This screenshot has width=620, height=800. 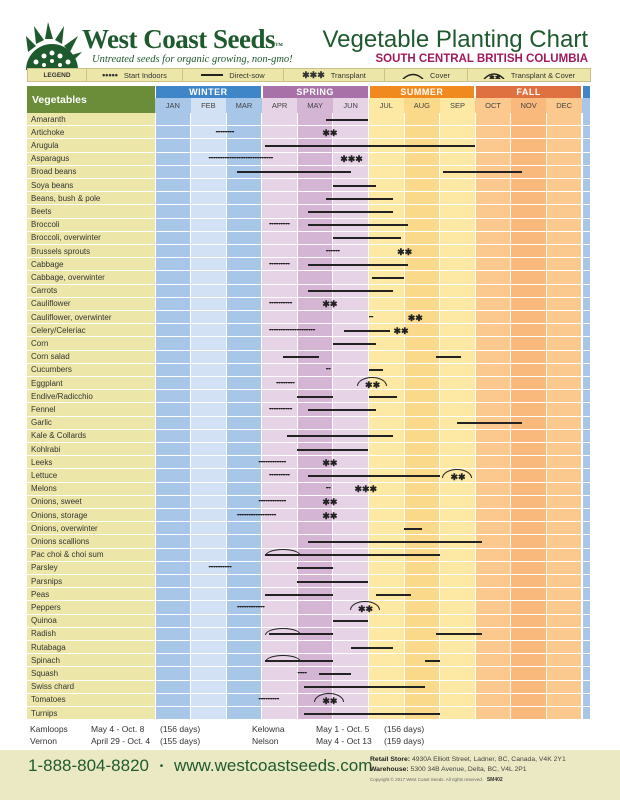 I want to click on start-indoors-dots: ••, so click(x=329, y=370).